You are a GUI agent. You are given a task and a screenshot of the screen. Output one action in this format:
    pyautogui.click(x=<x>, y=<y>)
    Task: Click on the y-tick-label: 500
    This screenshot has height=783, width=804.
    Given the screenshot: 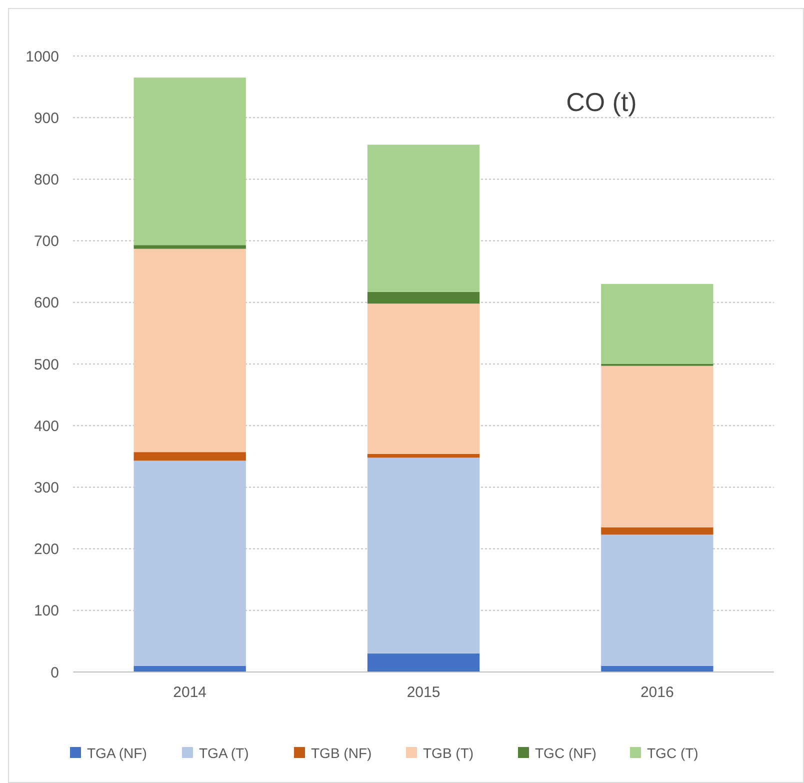 What is the action you would take?
    pyautogui.click(x=46, y=365)
    